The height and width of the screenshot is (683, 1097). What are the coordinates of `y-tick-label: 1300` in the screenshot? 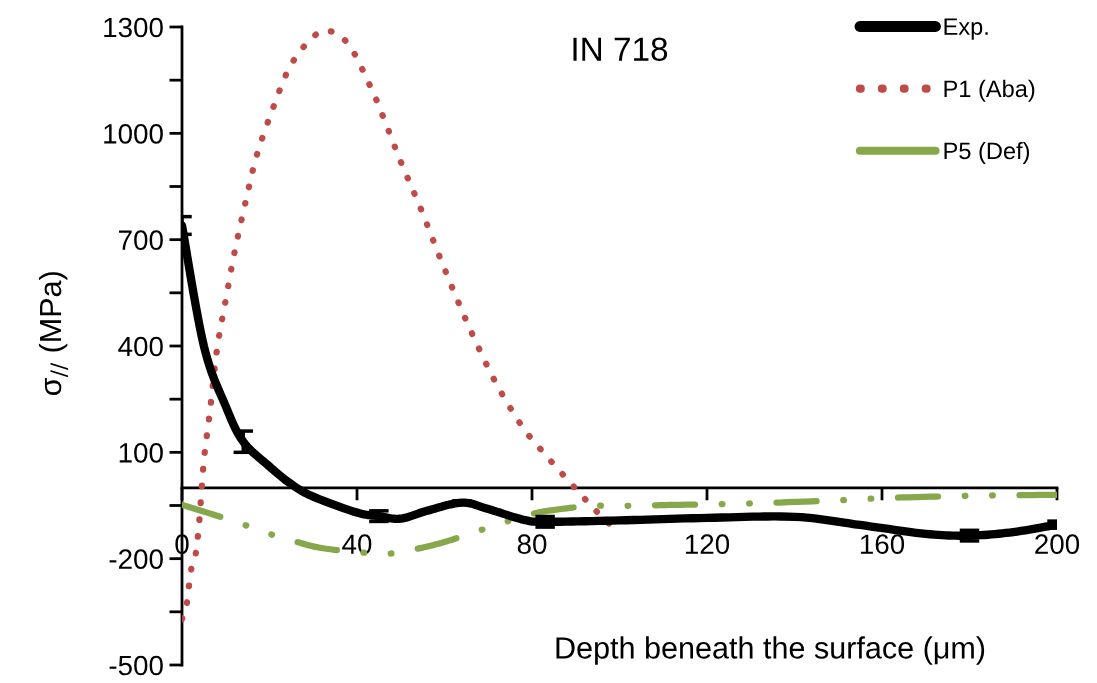 It's located at (133, 27).